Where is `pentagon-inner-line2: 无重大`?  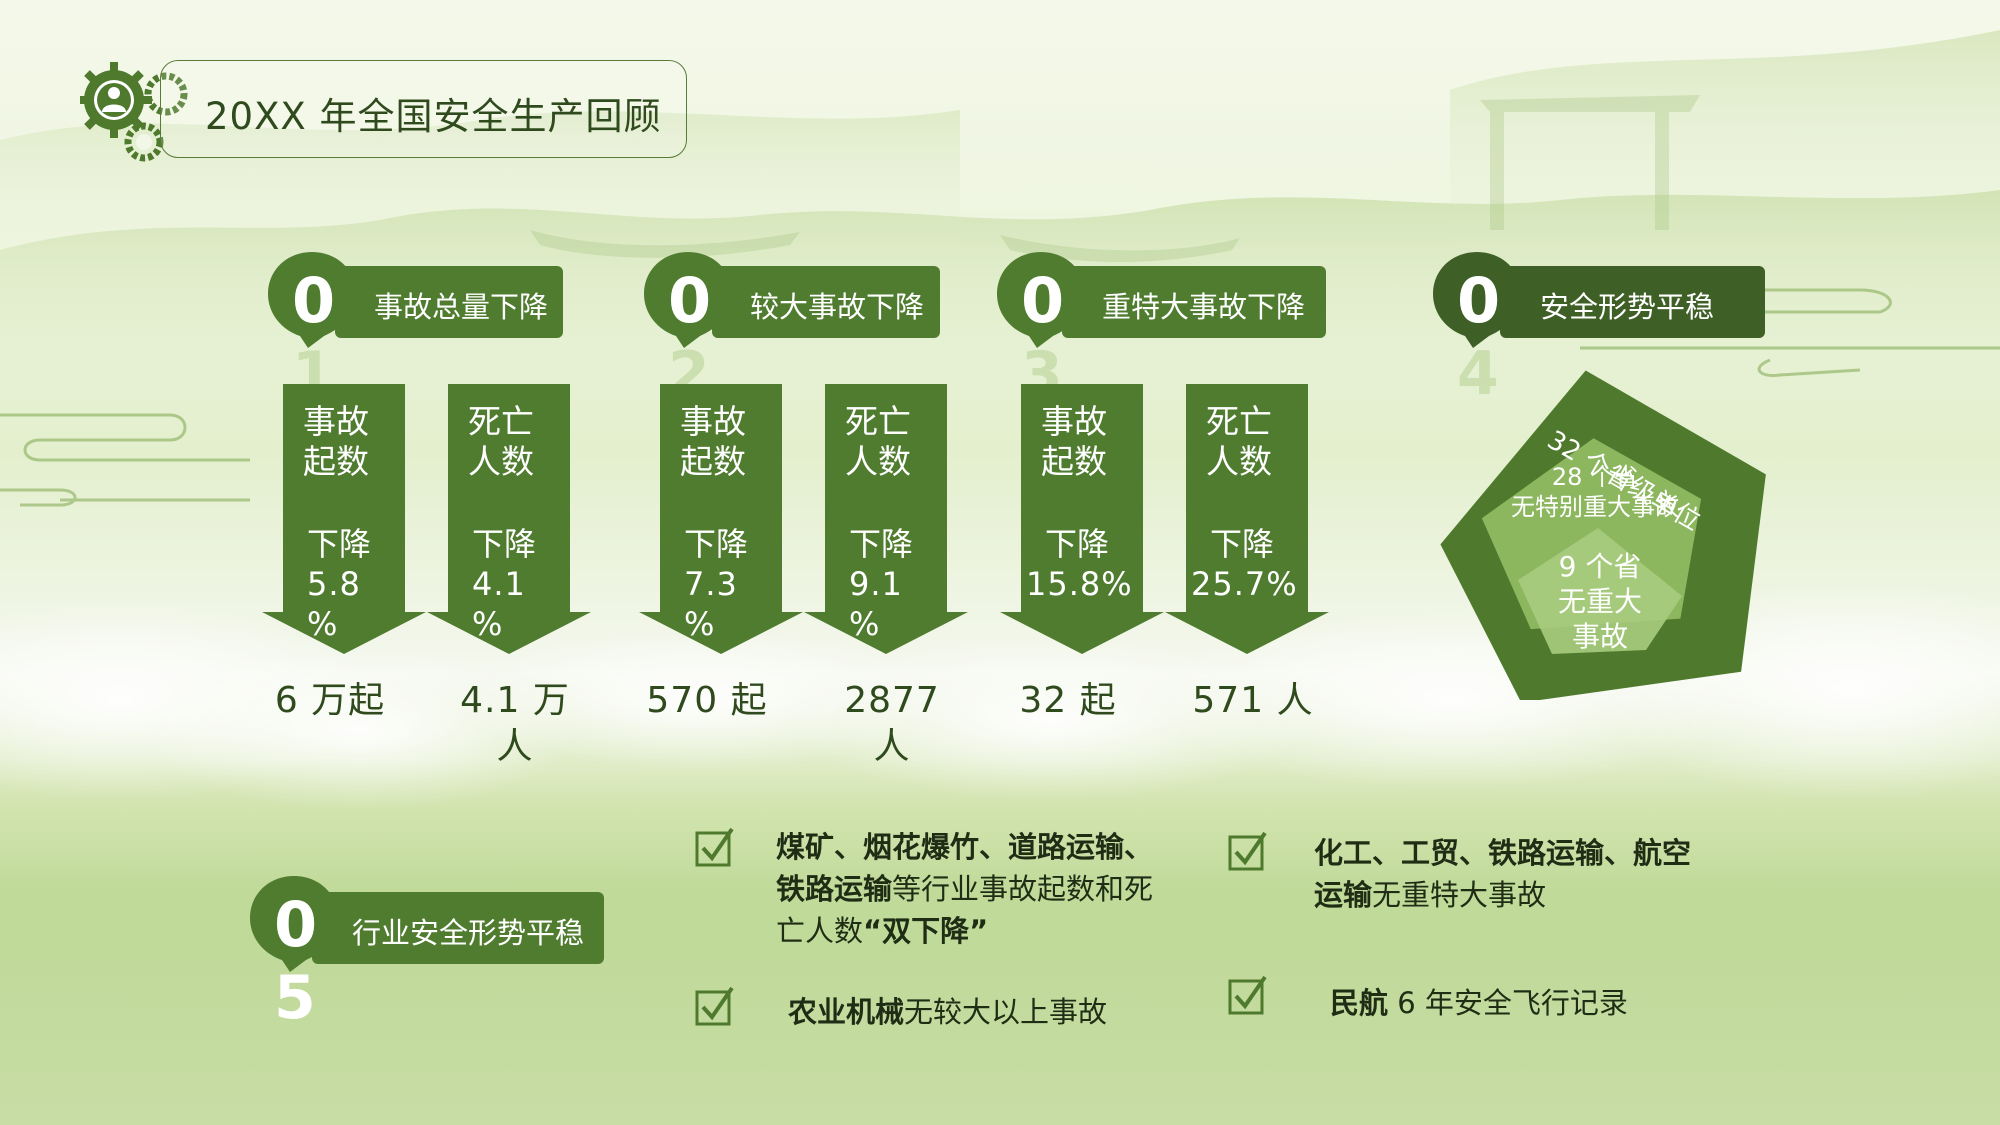
pentagon-inner-line2: 无重大 is located at coordinates (1599, 601).